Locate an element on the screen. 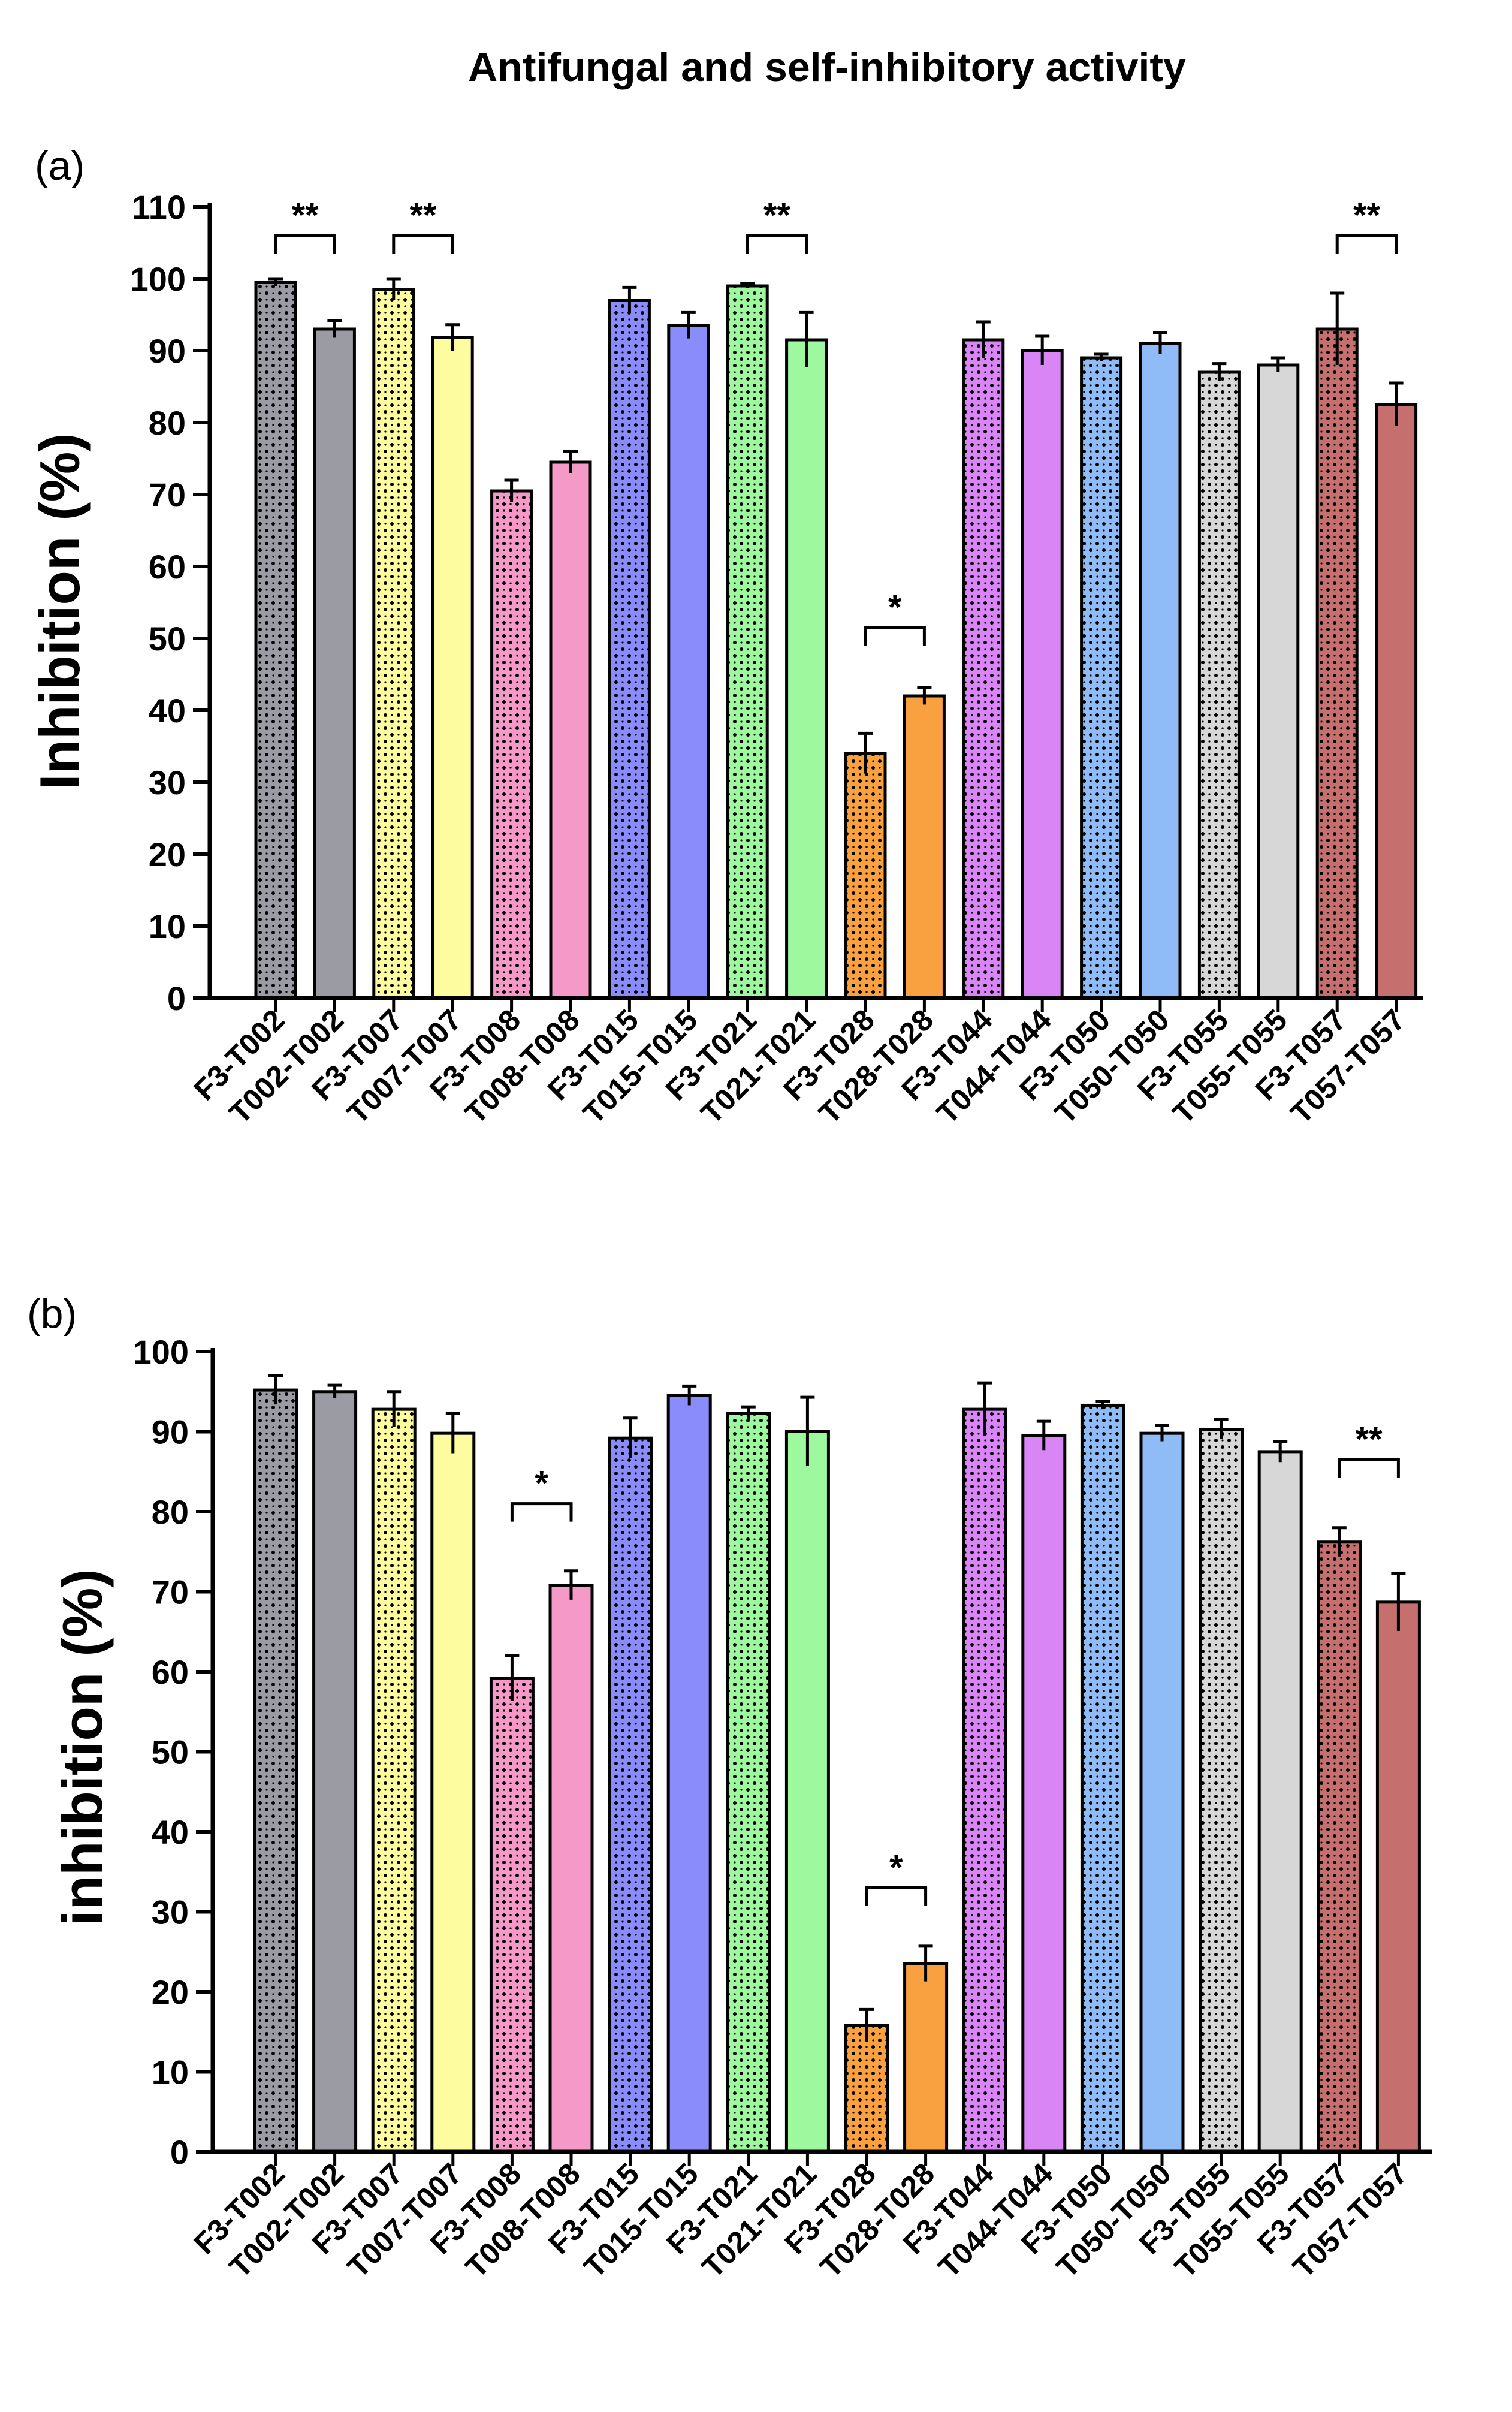 The width and height of the screenshot is (1512, 2412). bar-f3-t057 is located at coordinates (1339, 1847).